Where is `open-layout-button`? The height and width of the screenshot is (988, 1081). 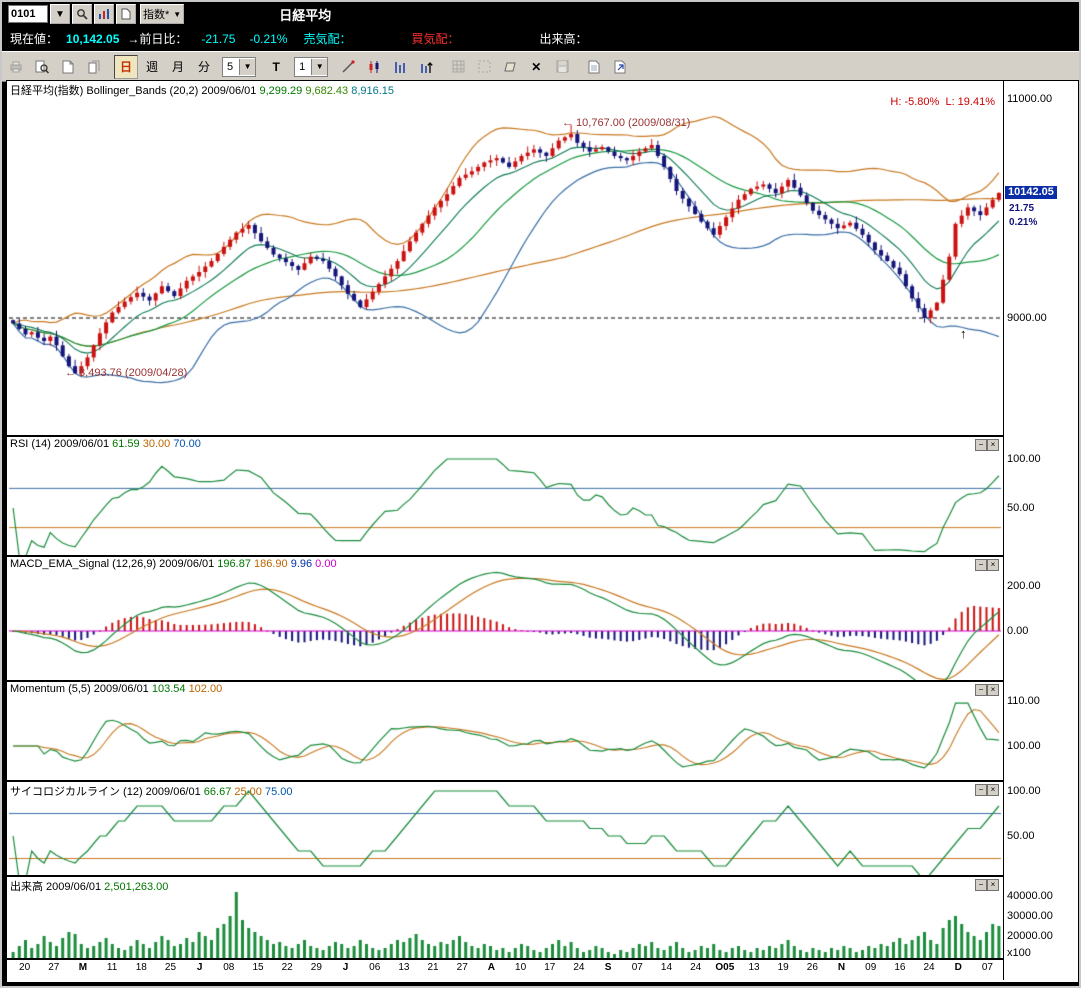 open-layout-button is located at coordinates (594, 66).